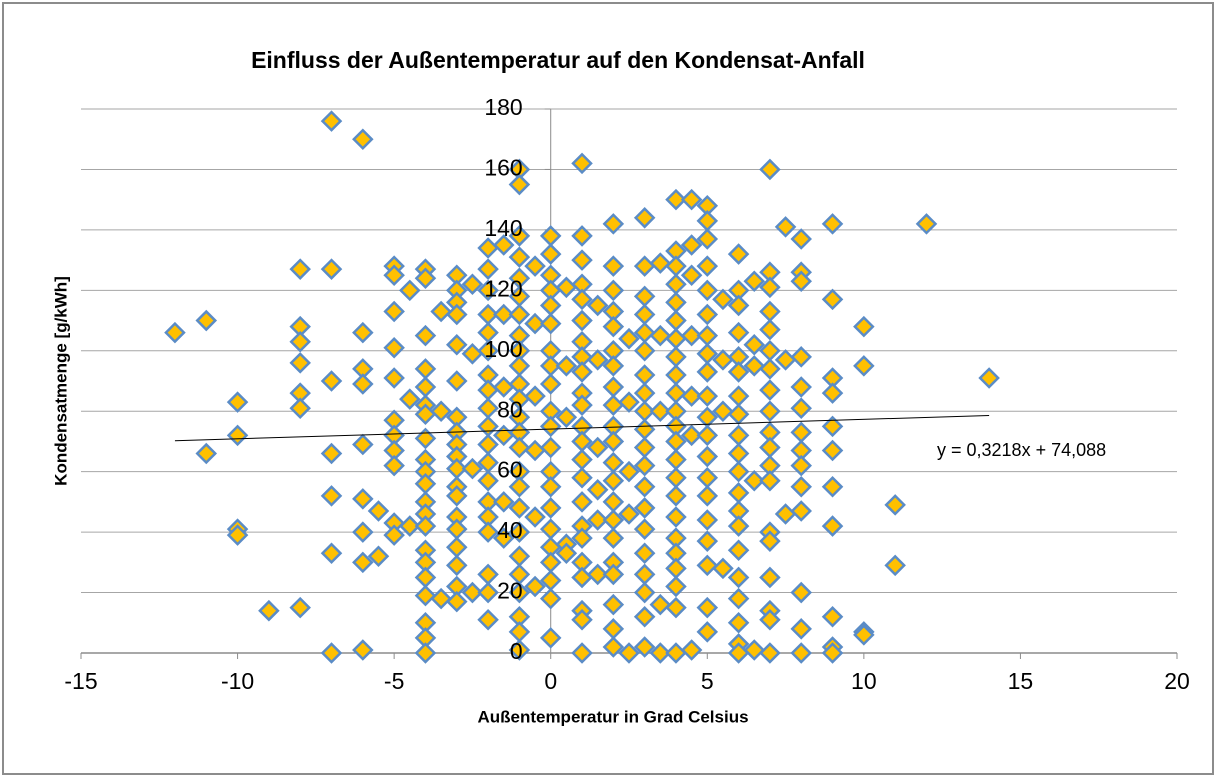 This screenshot has height=783, width=1217. I want to click on y-axis-title: Kondensatmenge [g/kWh], so click(60, 381).